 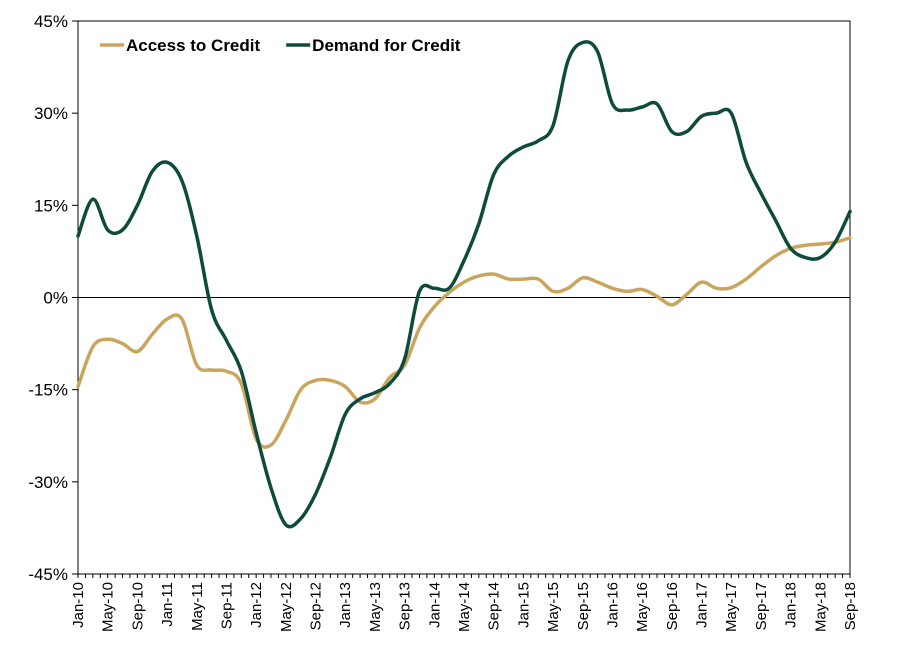 I want to click on x-tick-label: Jan-14, so click(x=434, y=605).